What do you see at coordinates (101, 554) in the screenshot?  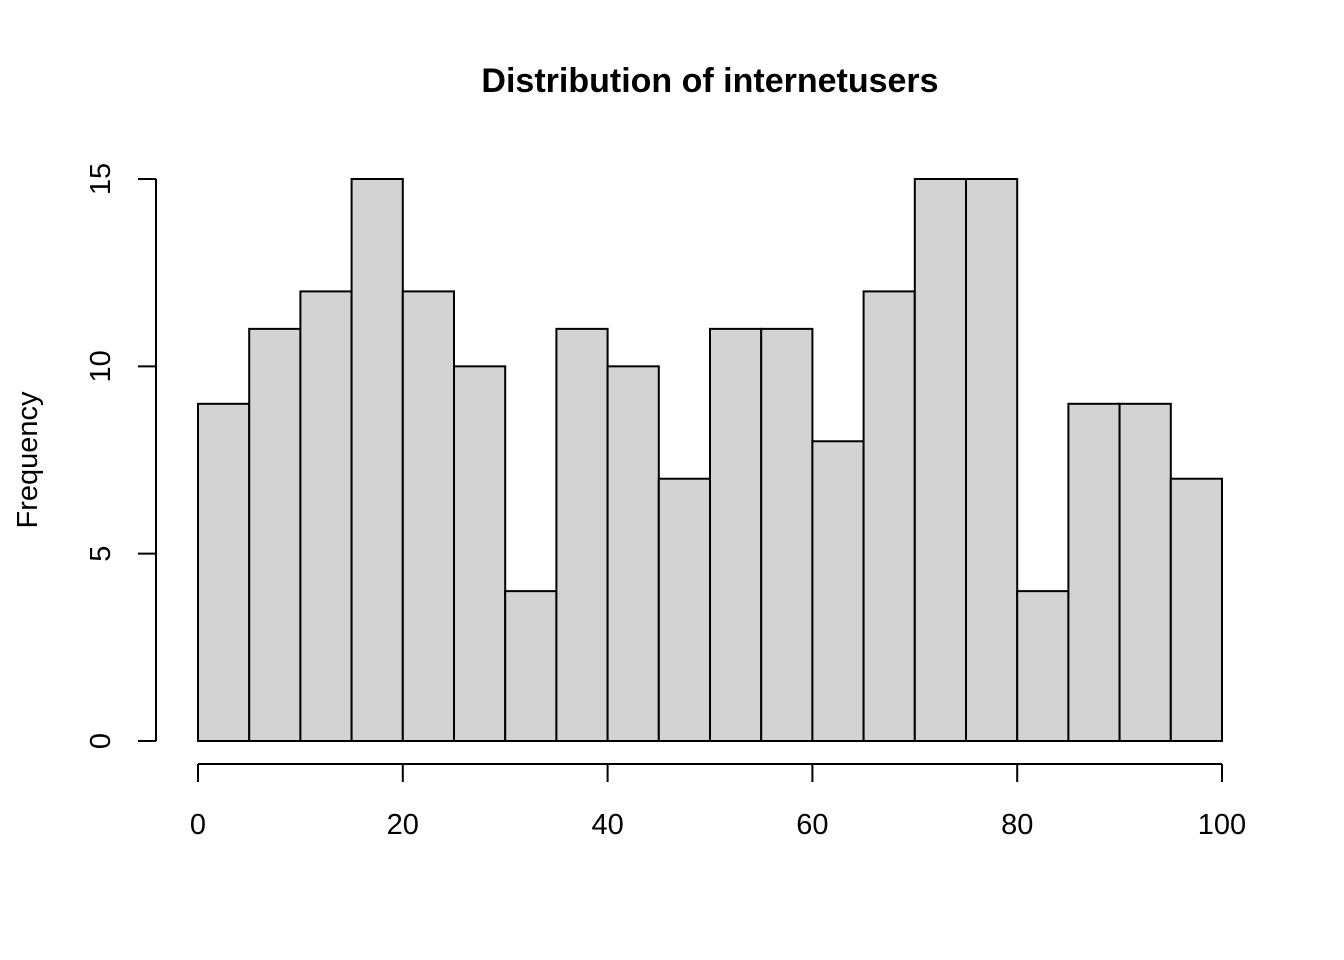 I see `y-tick-label: 5` at bounding box center [101, 554].